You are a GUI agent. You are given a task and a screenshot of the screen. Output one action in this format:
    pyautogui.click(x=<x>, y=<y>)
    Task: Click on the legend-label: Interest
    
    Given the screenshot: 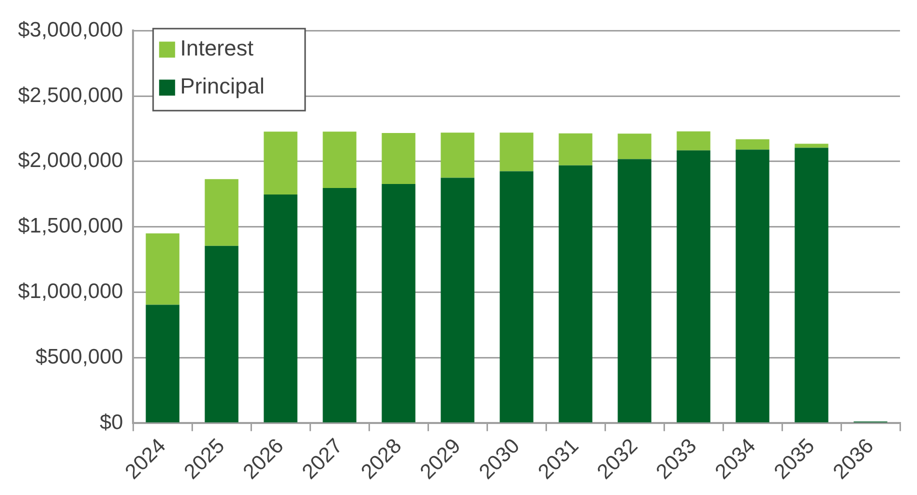 What is the action you would take?
    pyautogui.click(x=217, y=48)
    